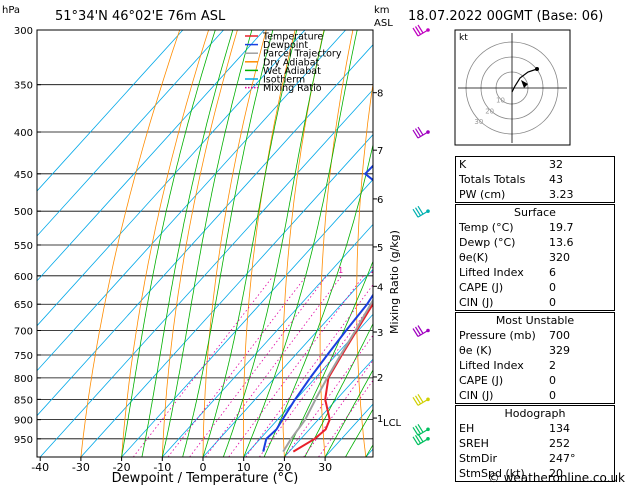 The image size is (629, 486). I want to click on hodograph-unit-label: kt, so click(463, 38).